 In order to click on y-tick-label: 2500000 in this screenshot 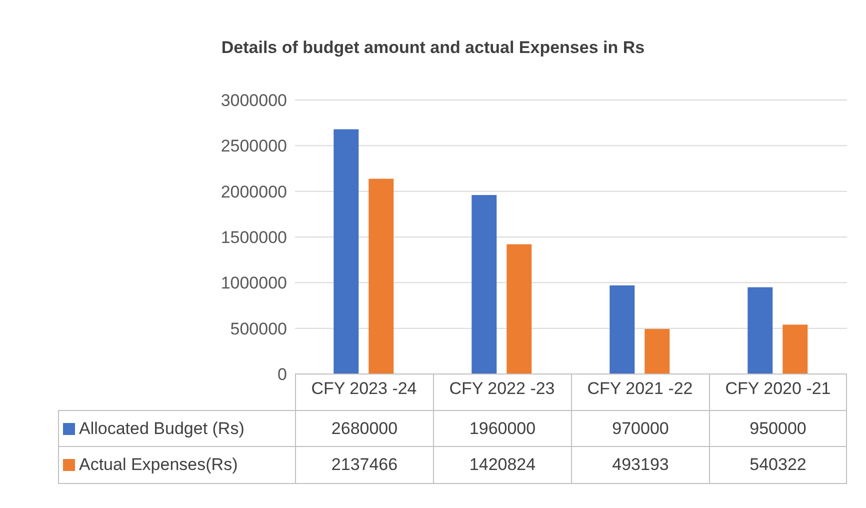, I will do `click(253, 146)`.